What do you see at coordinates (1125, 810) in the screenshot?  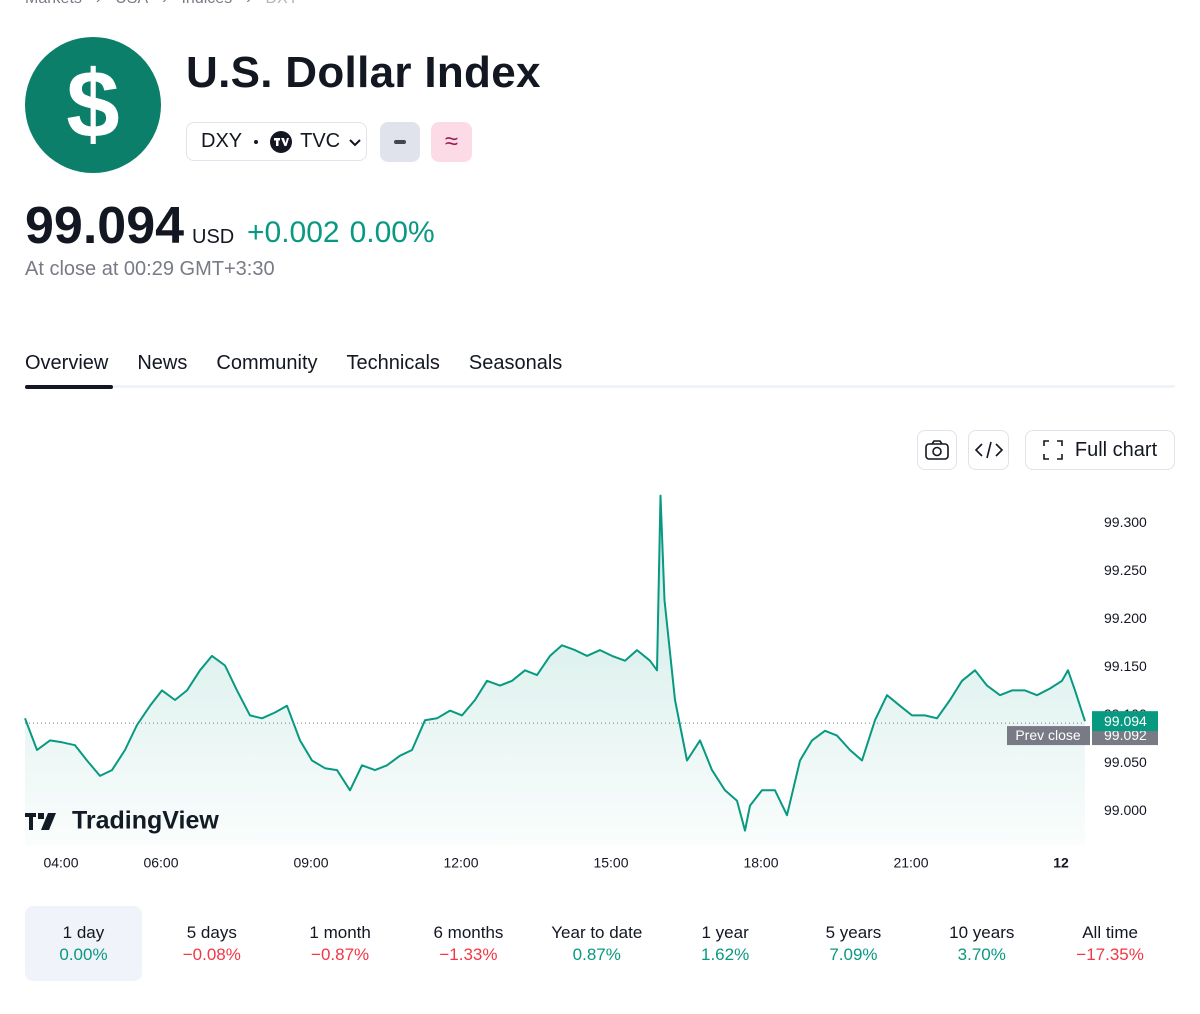 I see `y-tick-label: 99.000` at bounding box center [1125, 810].